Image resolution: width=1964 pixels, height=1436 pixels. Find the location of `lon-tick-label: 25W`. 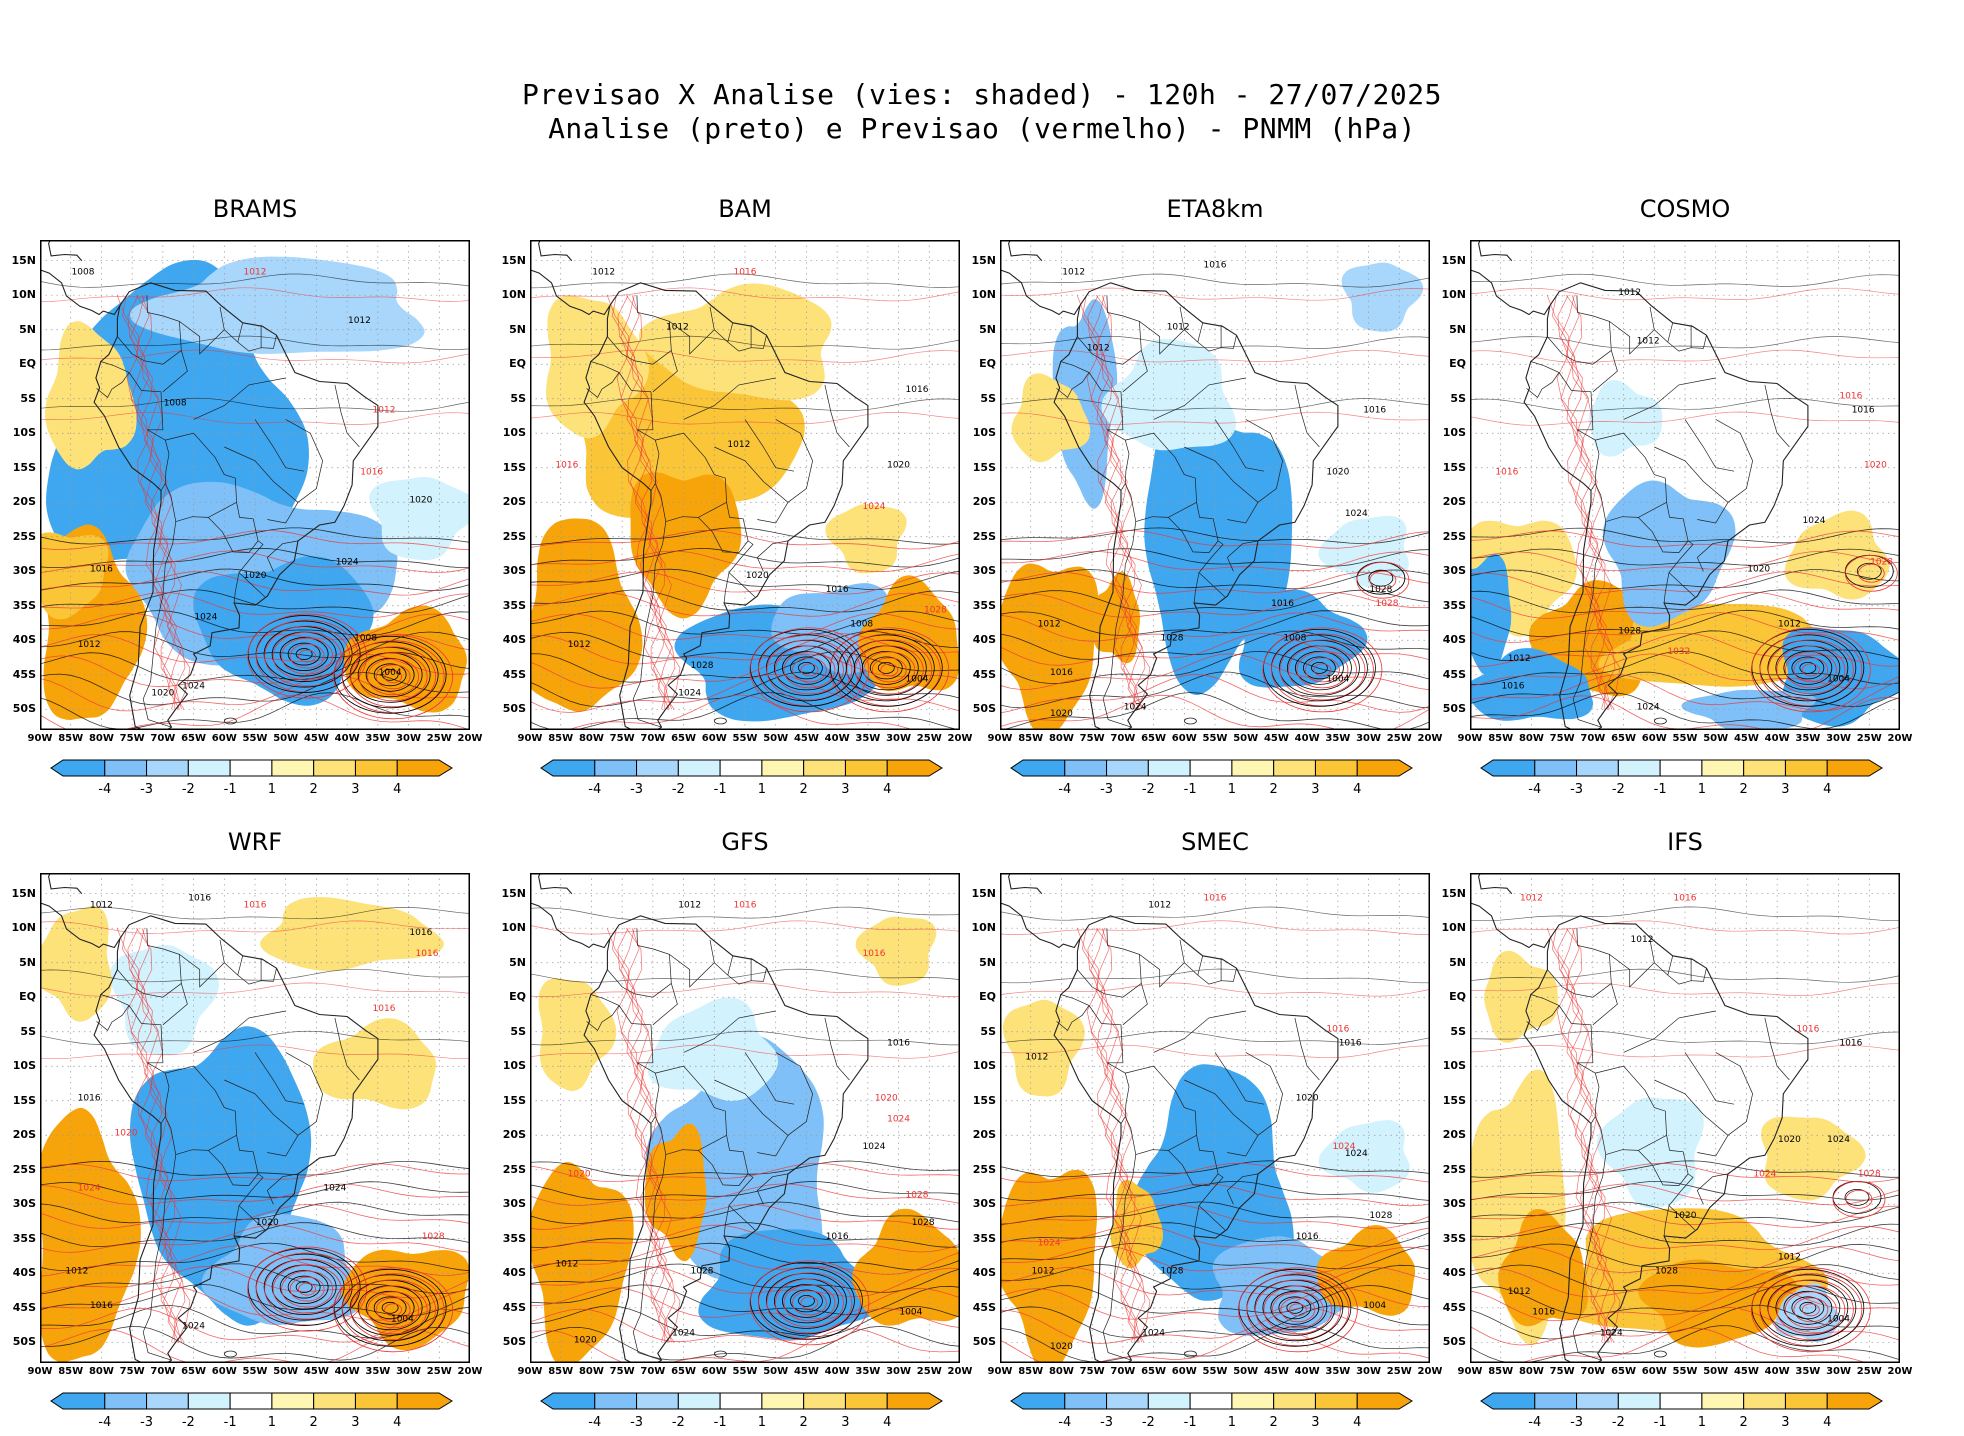

lon-tick-label: 25W is located at coordinates (1399, 1371).